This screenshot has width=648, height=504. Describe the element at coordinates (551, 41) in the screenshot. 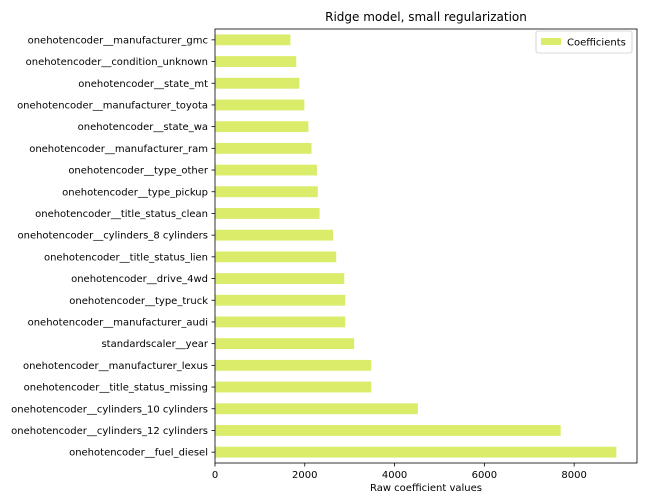

I see `legend-swatch` at that location.